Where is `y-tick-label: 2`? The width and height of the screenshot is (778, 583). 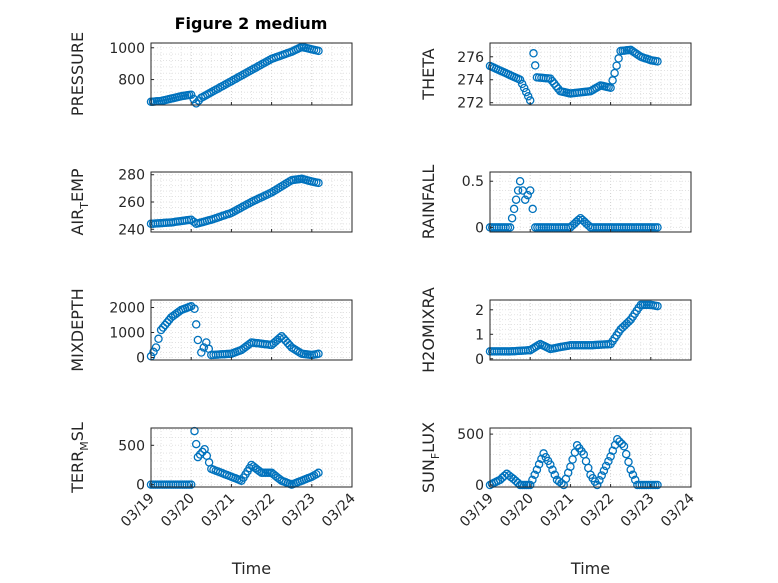
y-tick-label: 2 is located at coordinates (479, 311).